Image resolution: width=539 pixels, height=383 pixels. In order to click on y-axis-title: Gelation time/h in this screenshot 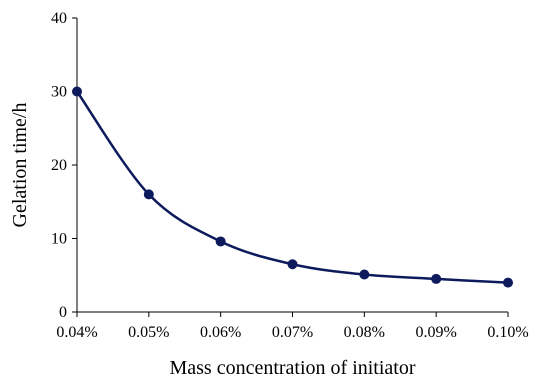, I will do `click(20, 165)`.